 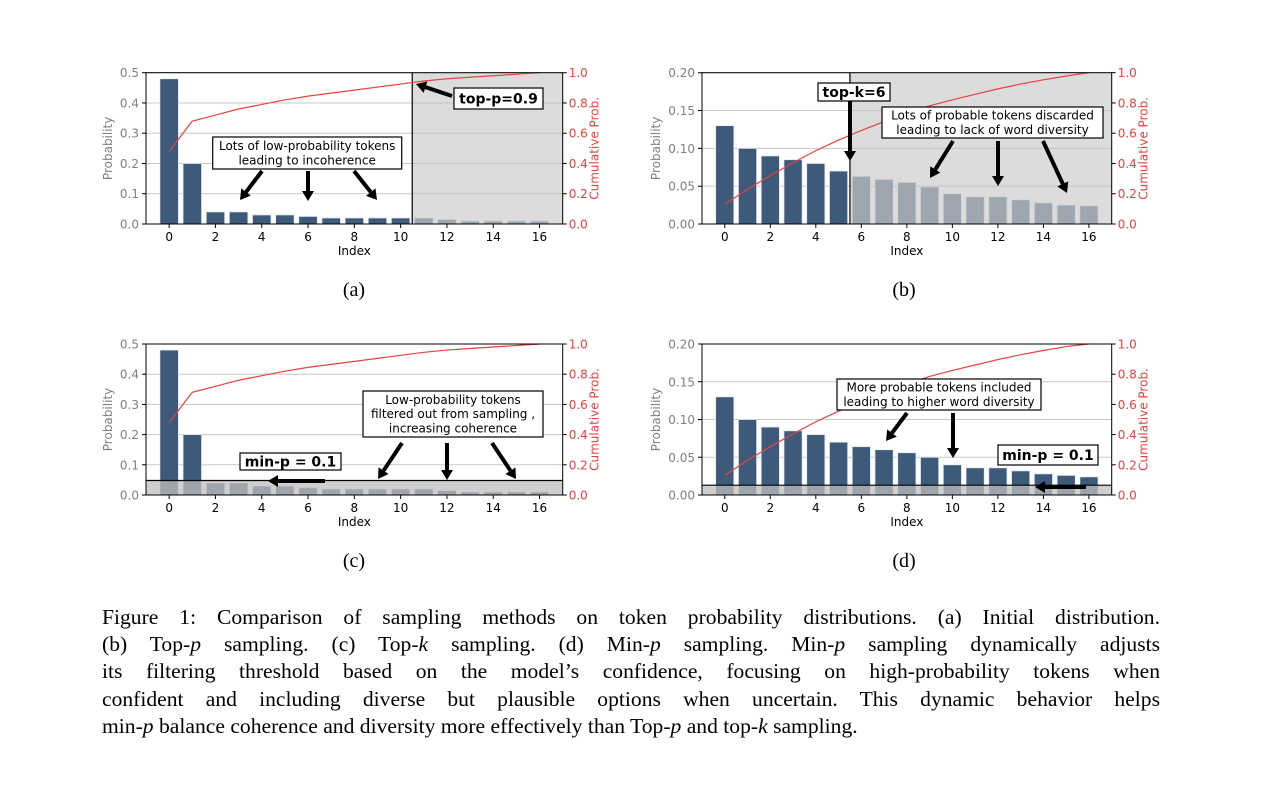 What do you see at coordinates (747, 644) in the screenshot?
I see `caption-text: sampling. Min-` at bounding box center [747, 644].